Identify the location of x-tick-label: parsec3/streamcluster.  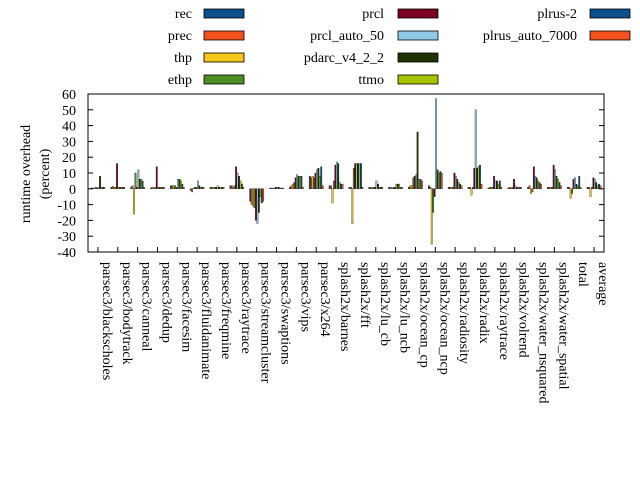
(265, 323).